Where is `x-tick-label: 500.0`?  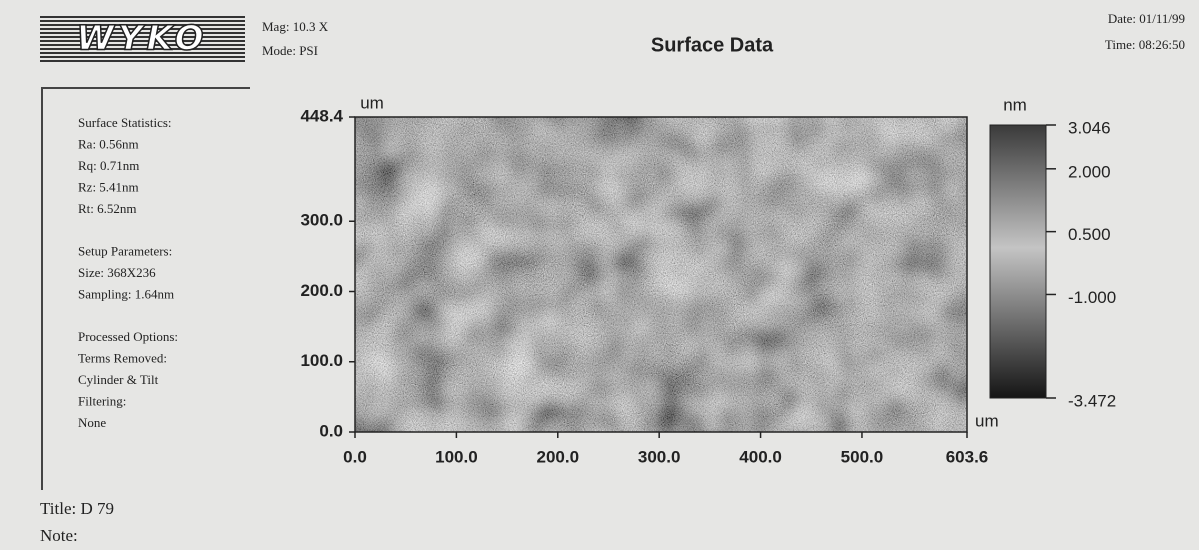
x-tick-label: 500.0 is located at coordinates (862, 456).